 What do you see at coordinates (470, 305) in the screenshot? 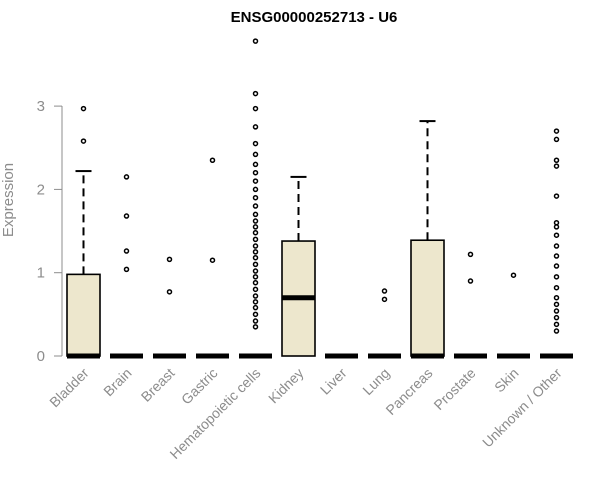
I see `box-prostate` at bounding box center [470, 305].